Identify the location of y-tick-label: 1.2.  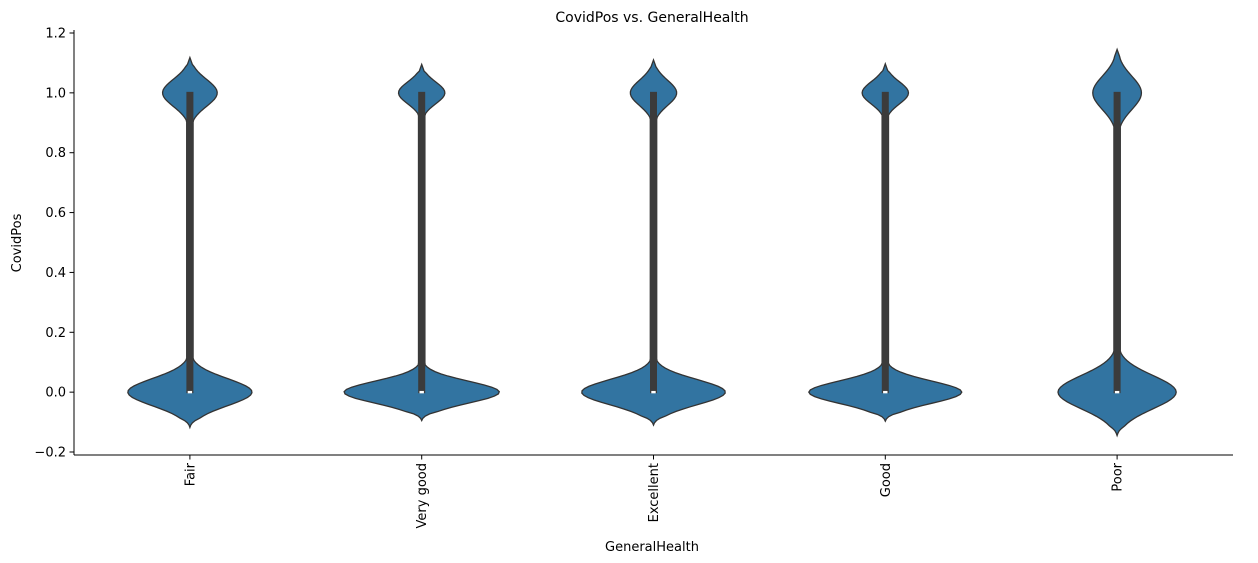
(55, 33).